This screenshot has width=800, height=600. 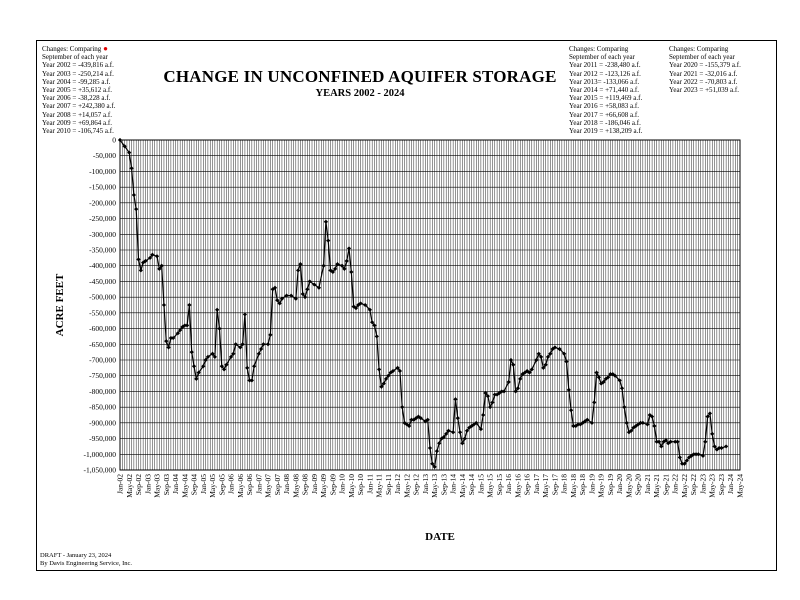 What do you see at coordinates (77, 114) in the screenshot?
I see `note-line: Year 2008 = +14,057 a.f.` at bounding box center [77, 114].